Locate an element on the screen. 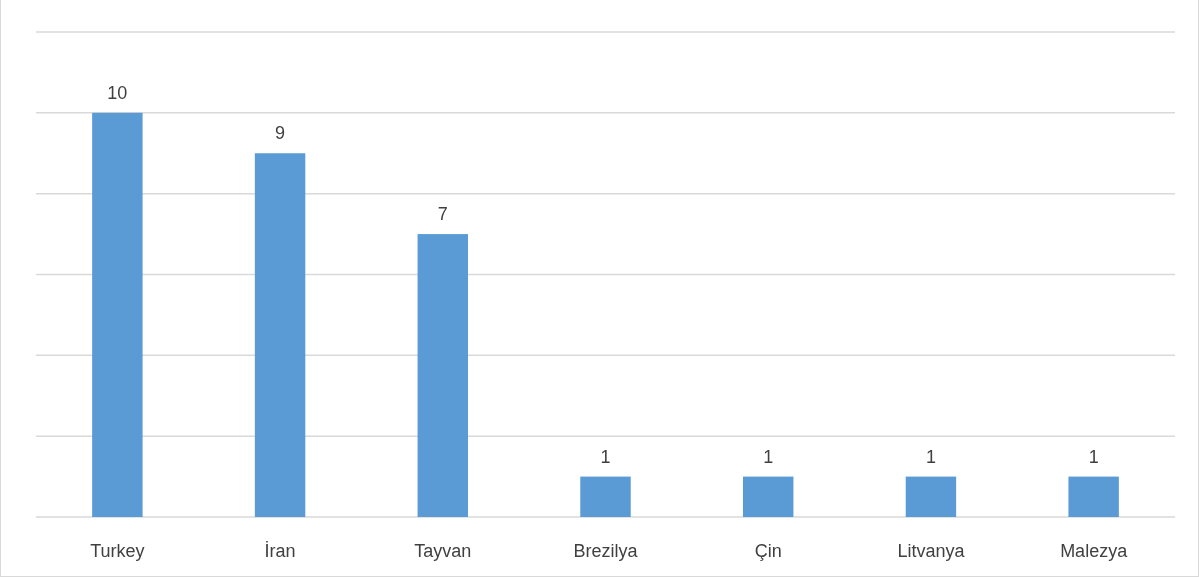 Image resolution: width=1199 pixels, height=577 pixels. x-tick-label: Litvanya is located at coordinates (931, 551).